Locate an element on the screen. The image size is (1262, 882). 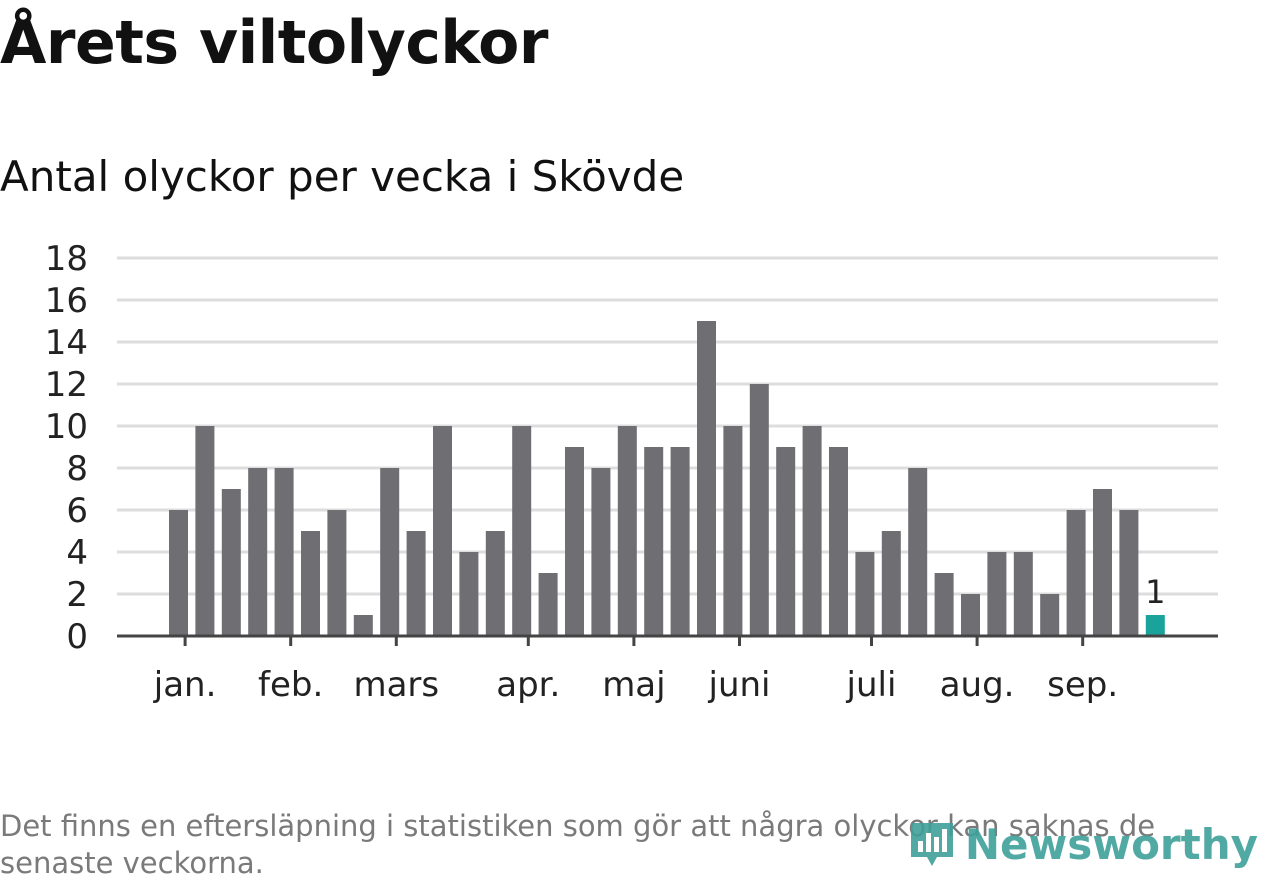
x-tick-label: mars is located at coordinates (396, 685).